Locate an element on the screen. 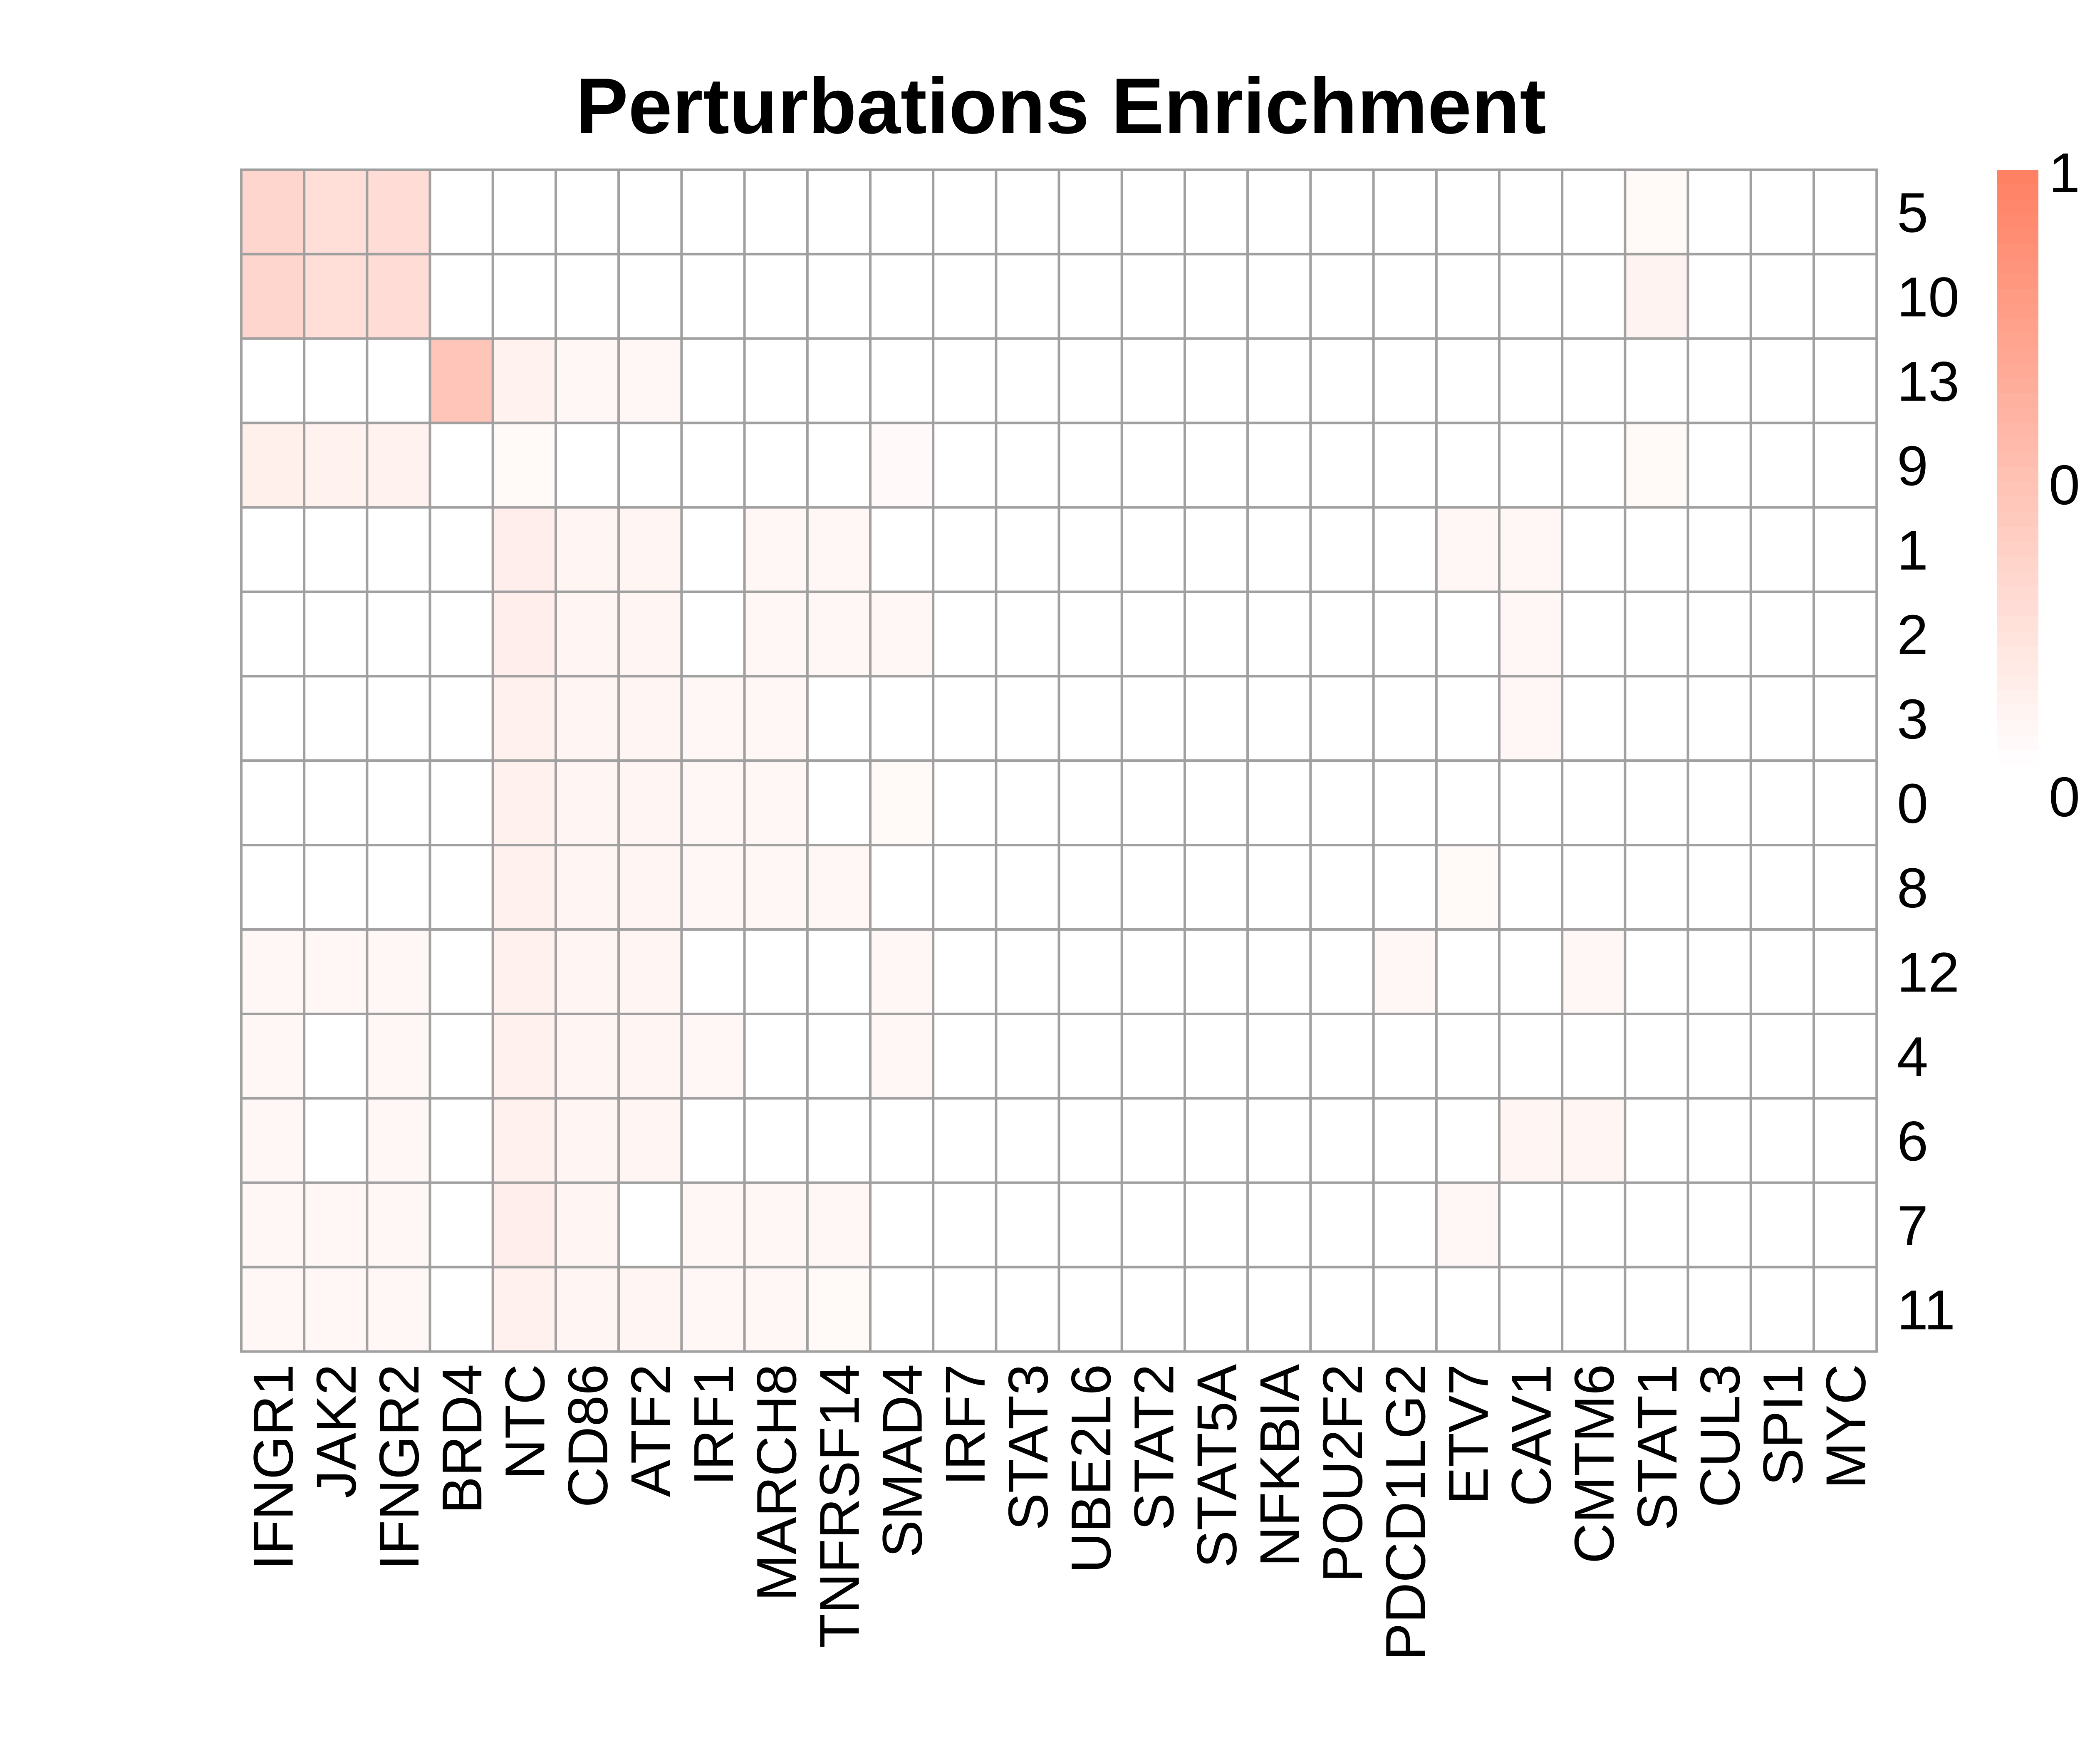  row-label: 13 is located at coordinates (1928, 381).